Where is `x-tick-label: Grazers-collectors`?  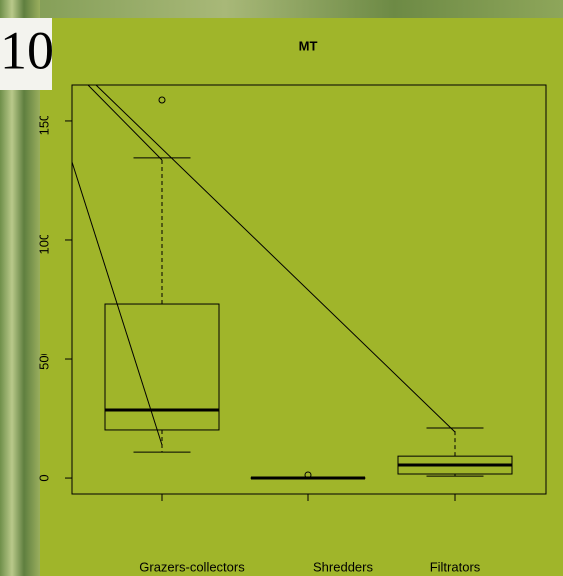
x-tick-label: Grazers-collectors is located at coordinates (192, 566).